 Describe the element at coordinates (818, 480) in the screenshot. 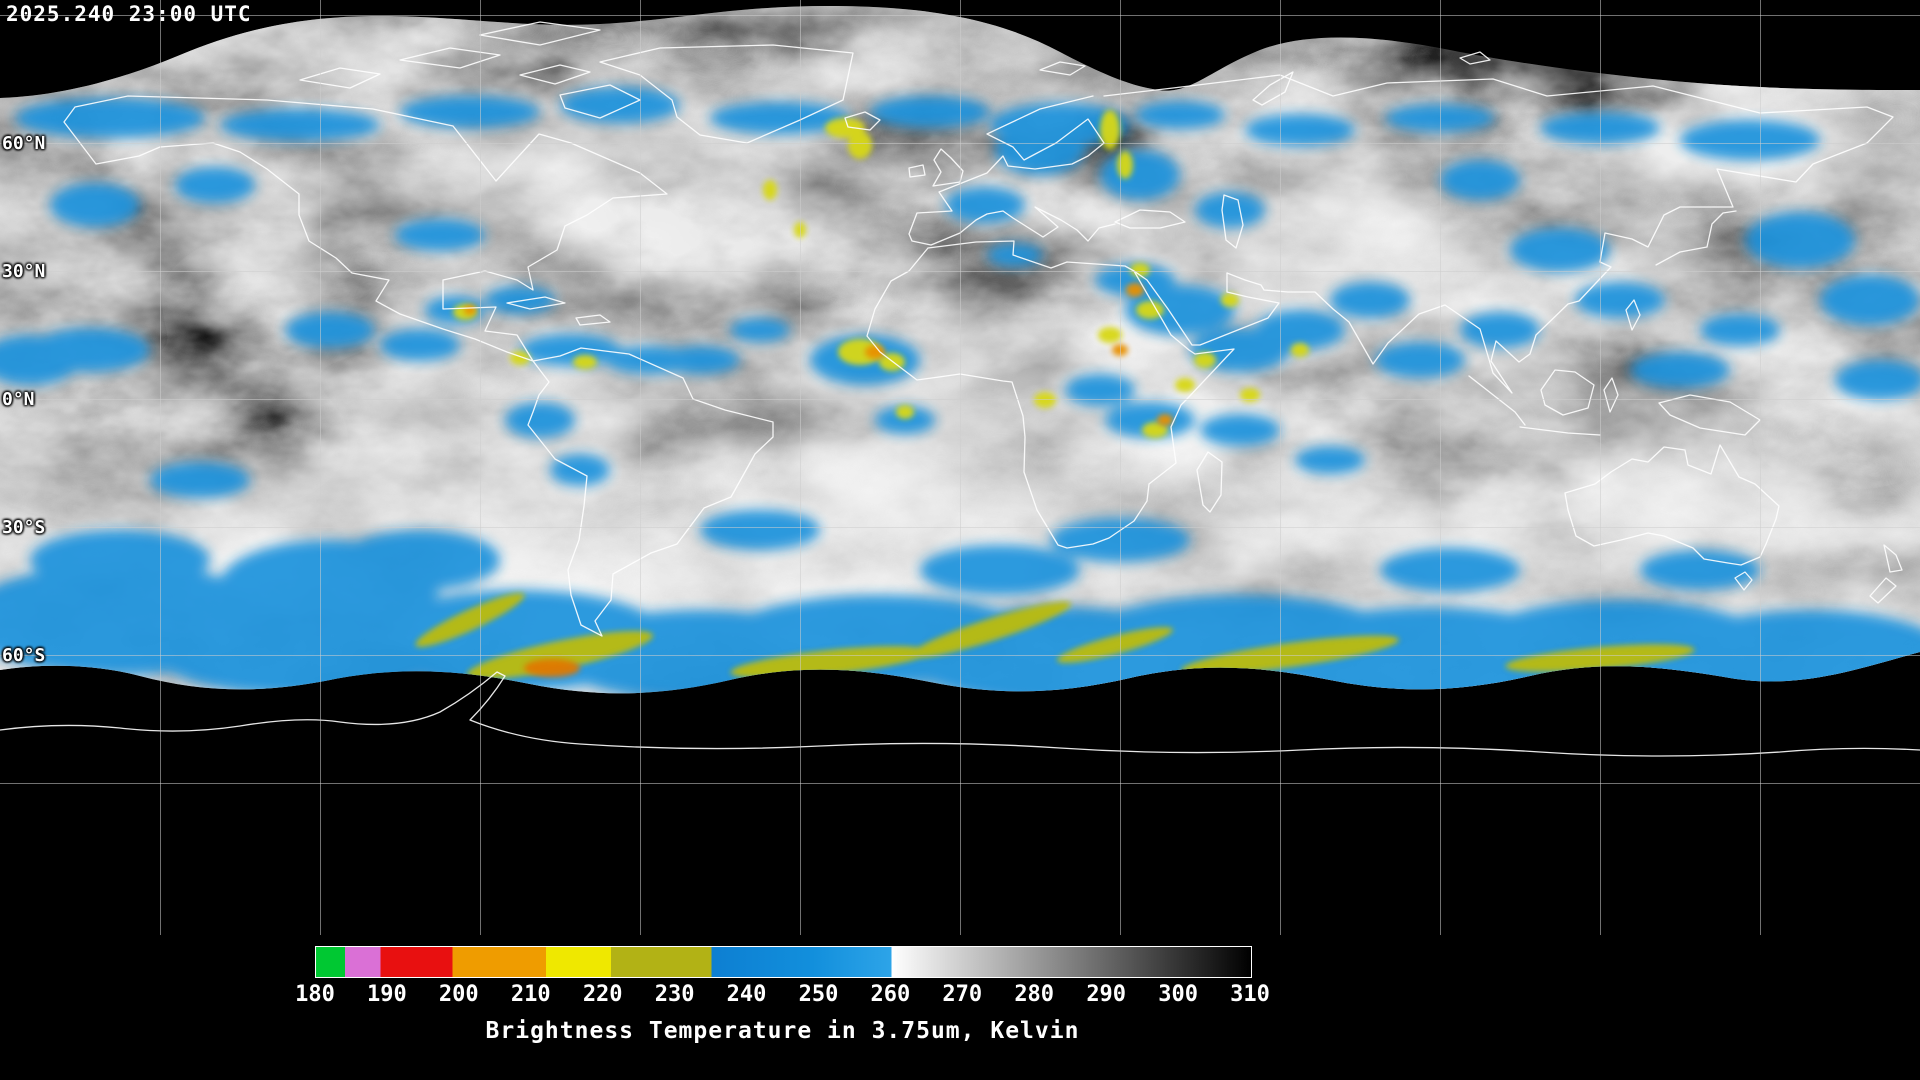

I see `coldest-cloud-layer` at that location.